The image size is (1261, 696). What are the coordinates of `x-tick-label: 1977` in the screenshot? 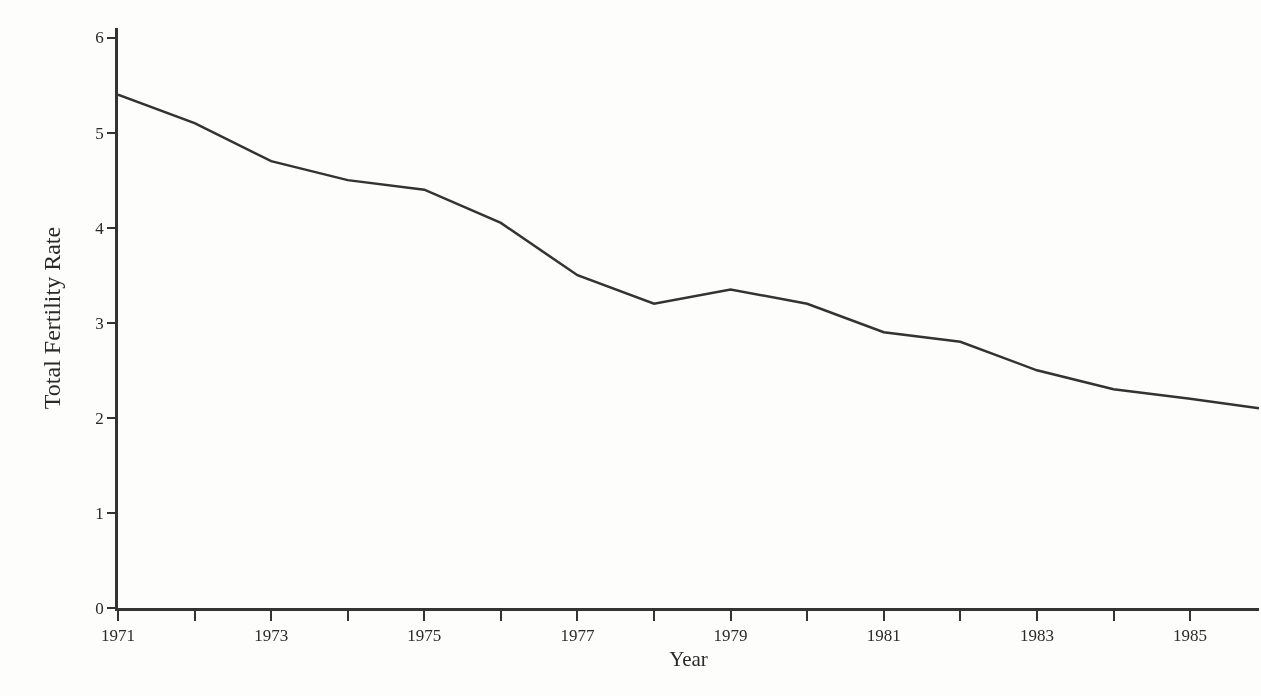 It's located at (577, 636).